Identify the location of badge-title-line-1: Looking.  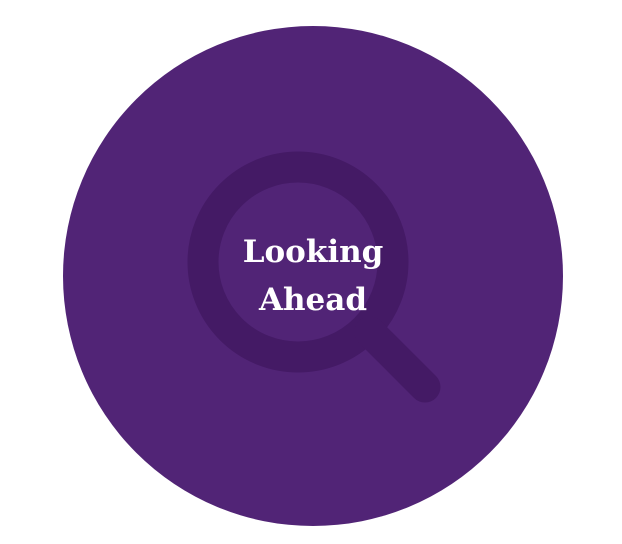
(313, 252).